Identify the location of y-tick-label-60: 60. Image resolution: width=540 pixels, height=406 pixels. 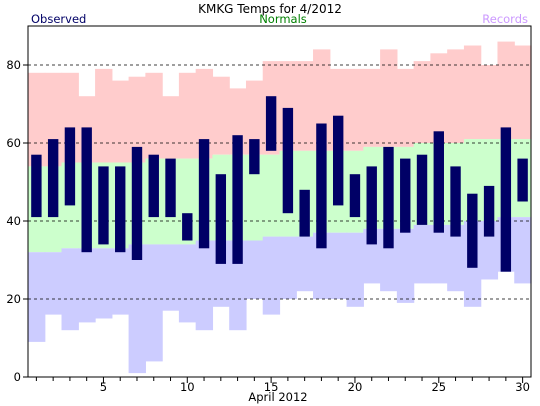
(13, 143).